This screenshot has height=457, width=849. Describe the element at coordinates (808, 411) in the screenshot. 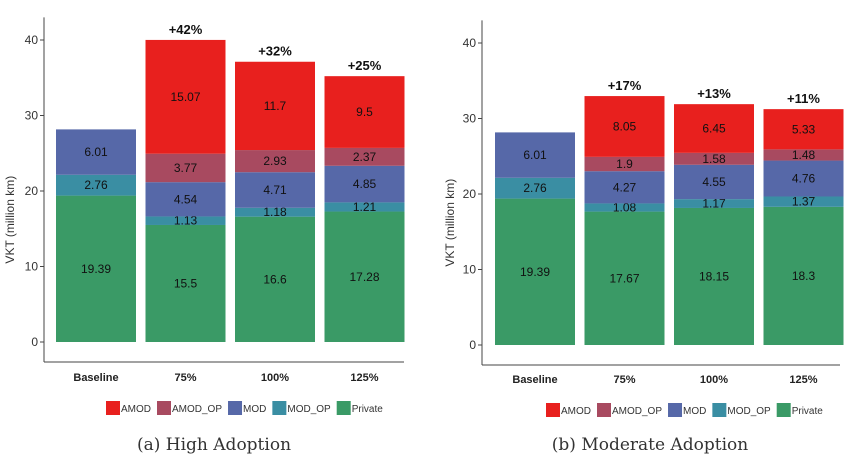

I see `legend-label-private: Private` at that location.